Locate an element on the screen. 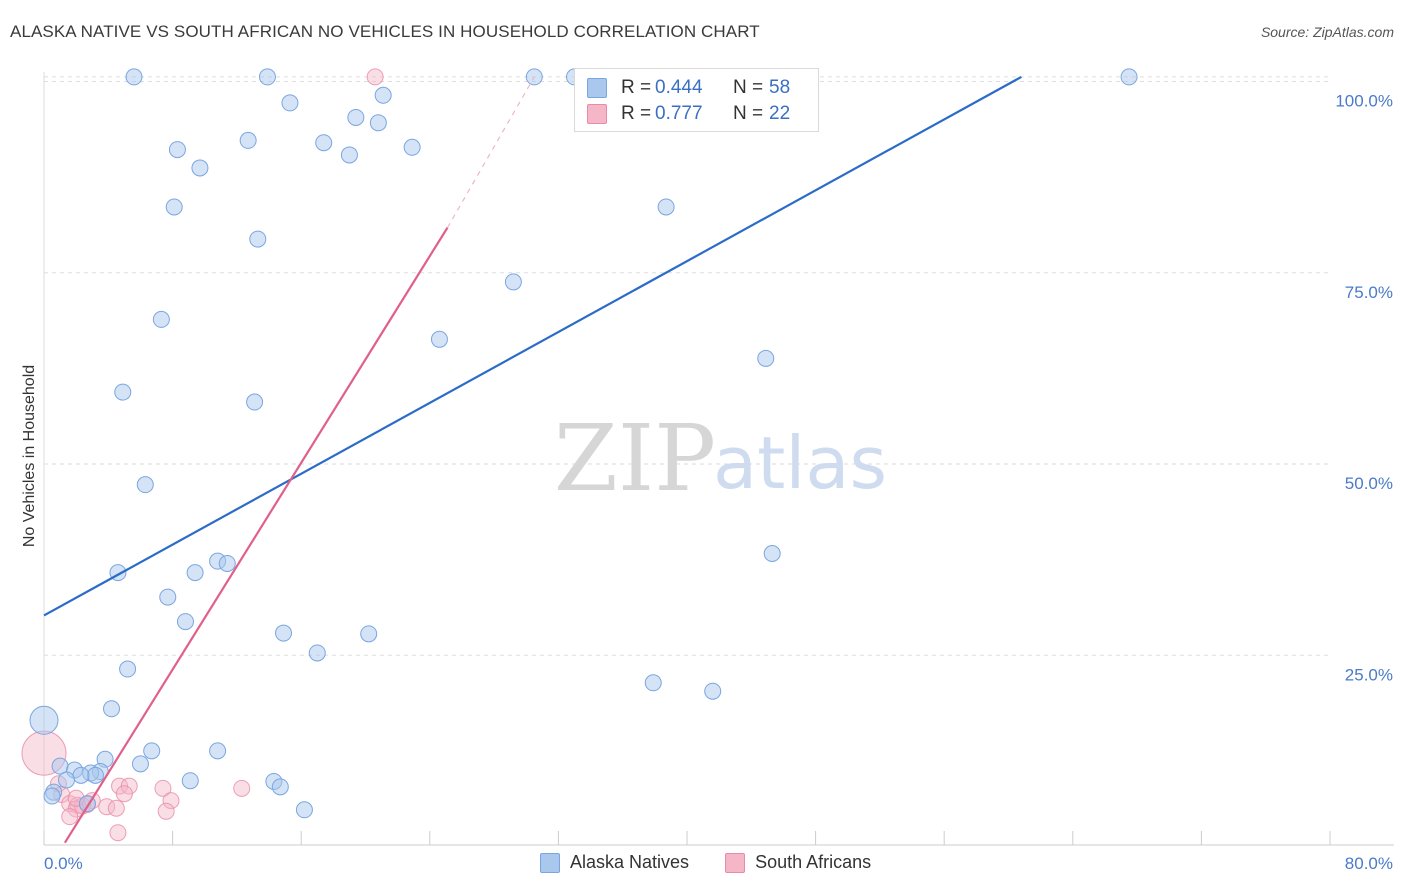 This screenshot has height=892, width=1406. watermark: ZIP atlas is located at coordinates (720, 458).